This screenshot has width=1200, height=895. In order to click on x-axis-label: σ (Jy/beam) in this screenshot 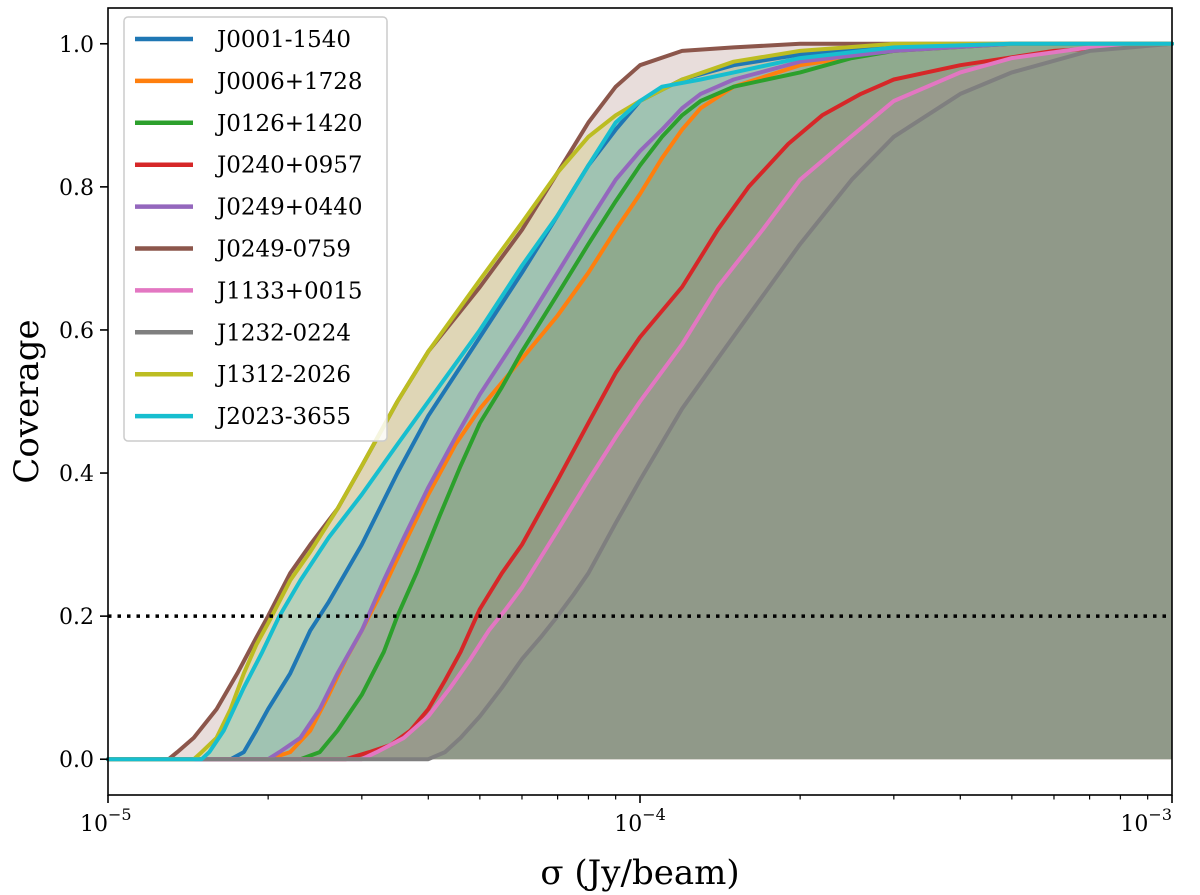, I will do `click(639, 873)`.